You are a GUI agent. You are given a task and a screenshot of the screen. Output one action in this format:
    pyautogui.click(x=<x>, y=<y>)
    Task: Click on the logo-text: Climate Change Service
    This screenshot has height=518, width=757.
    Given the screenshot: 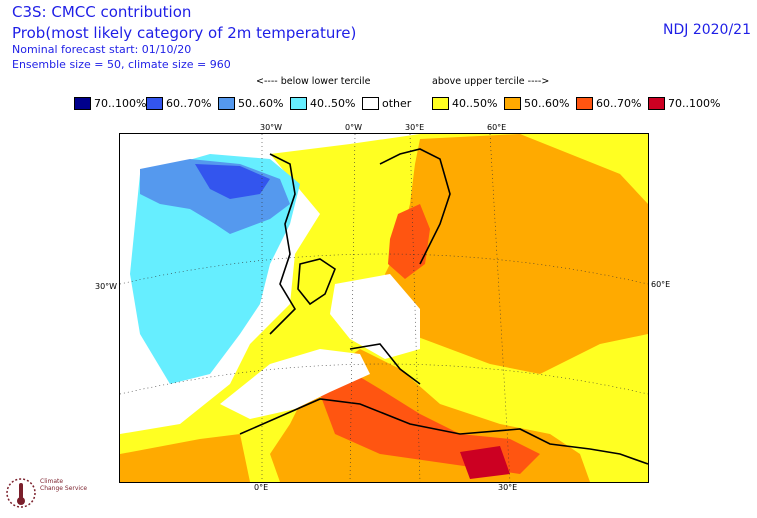 What is the action you would take?
    pyautogui.click(x=63, y=485)
    